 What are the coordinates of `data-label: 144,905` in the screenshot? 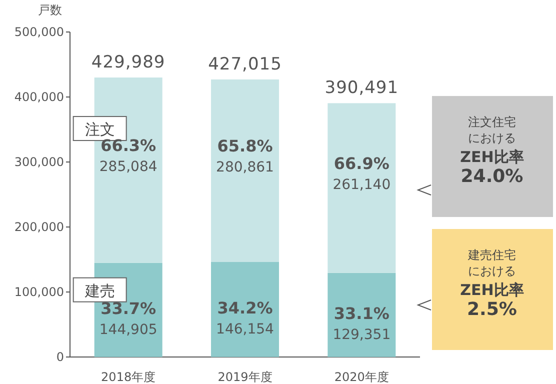 It's located at (128, 330).